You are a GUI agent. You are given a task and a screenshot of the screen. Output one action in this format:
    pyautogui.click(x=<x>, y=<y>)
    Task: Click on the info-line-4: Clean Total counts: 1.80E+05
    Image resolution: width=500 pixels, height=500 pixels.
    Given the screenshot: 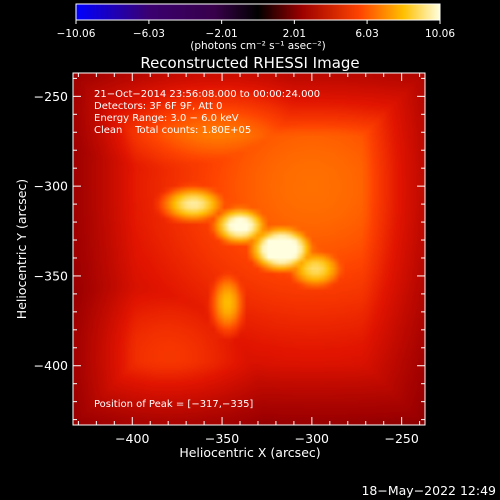 What is the action you would take?
    pyautogui.click(x=172, y=130)
    